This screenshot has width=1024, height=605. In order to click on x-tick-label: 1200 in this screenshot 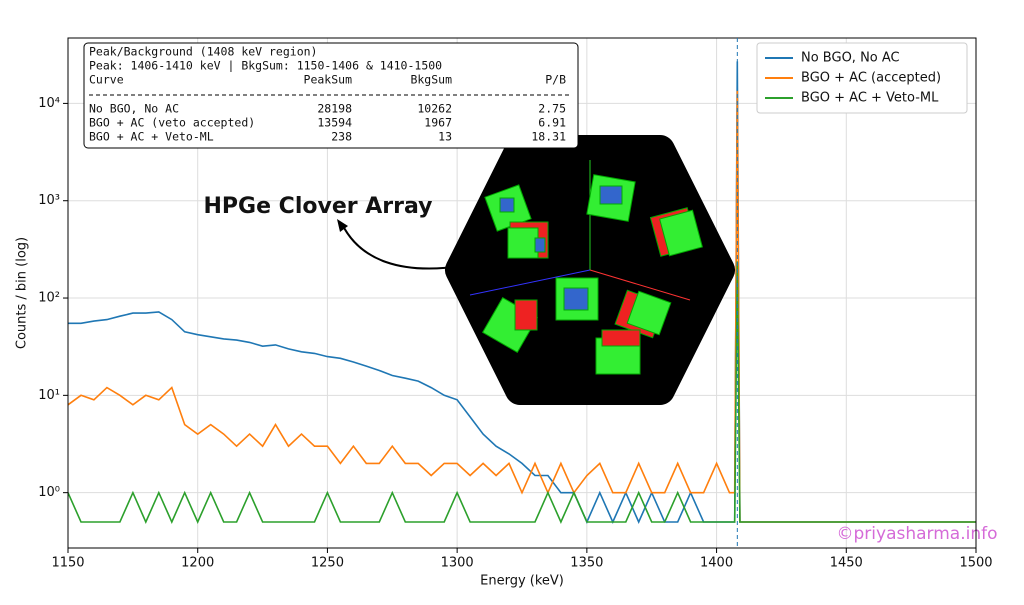, I will do `click(197, 563)`.